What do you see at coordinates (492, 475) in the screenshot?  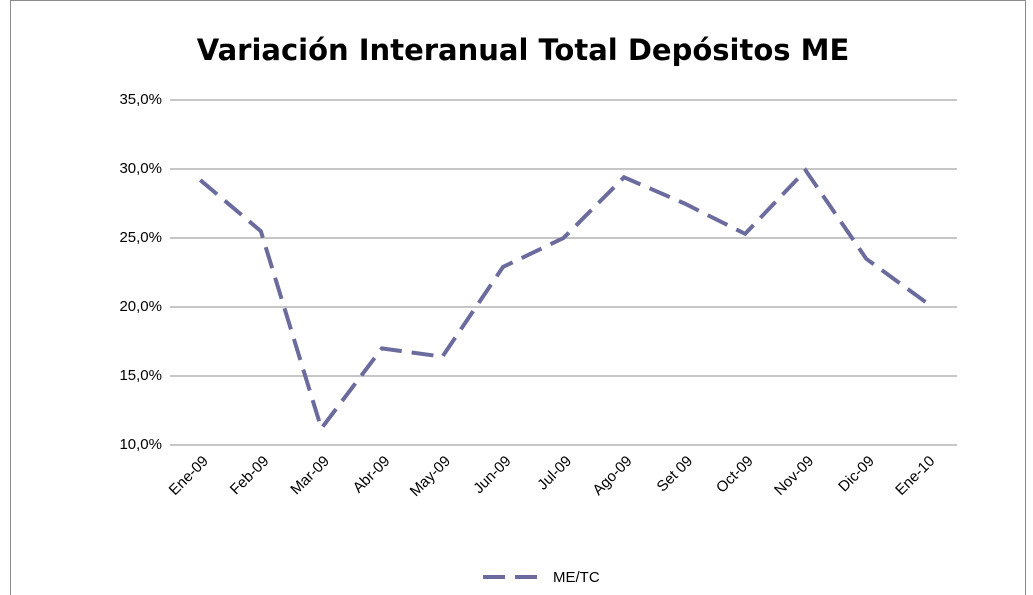 I see `x-tick-label: Jun-09` at bounding box center [492, 475].